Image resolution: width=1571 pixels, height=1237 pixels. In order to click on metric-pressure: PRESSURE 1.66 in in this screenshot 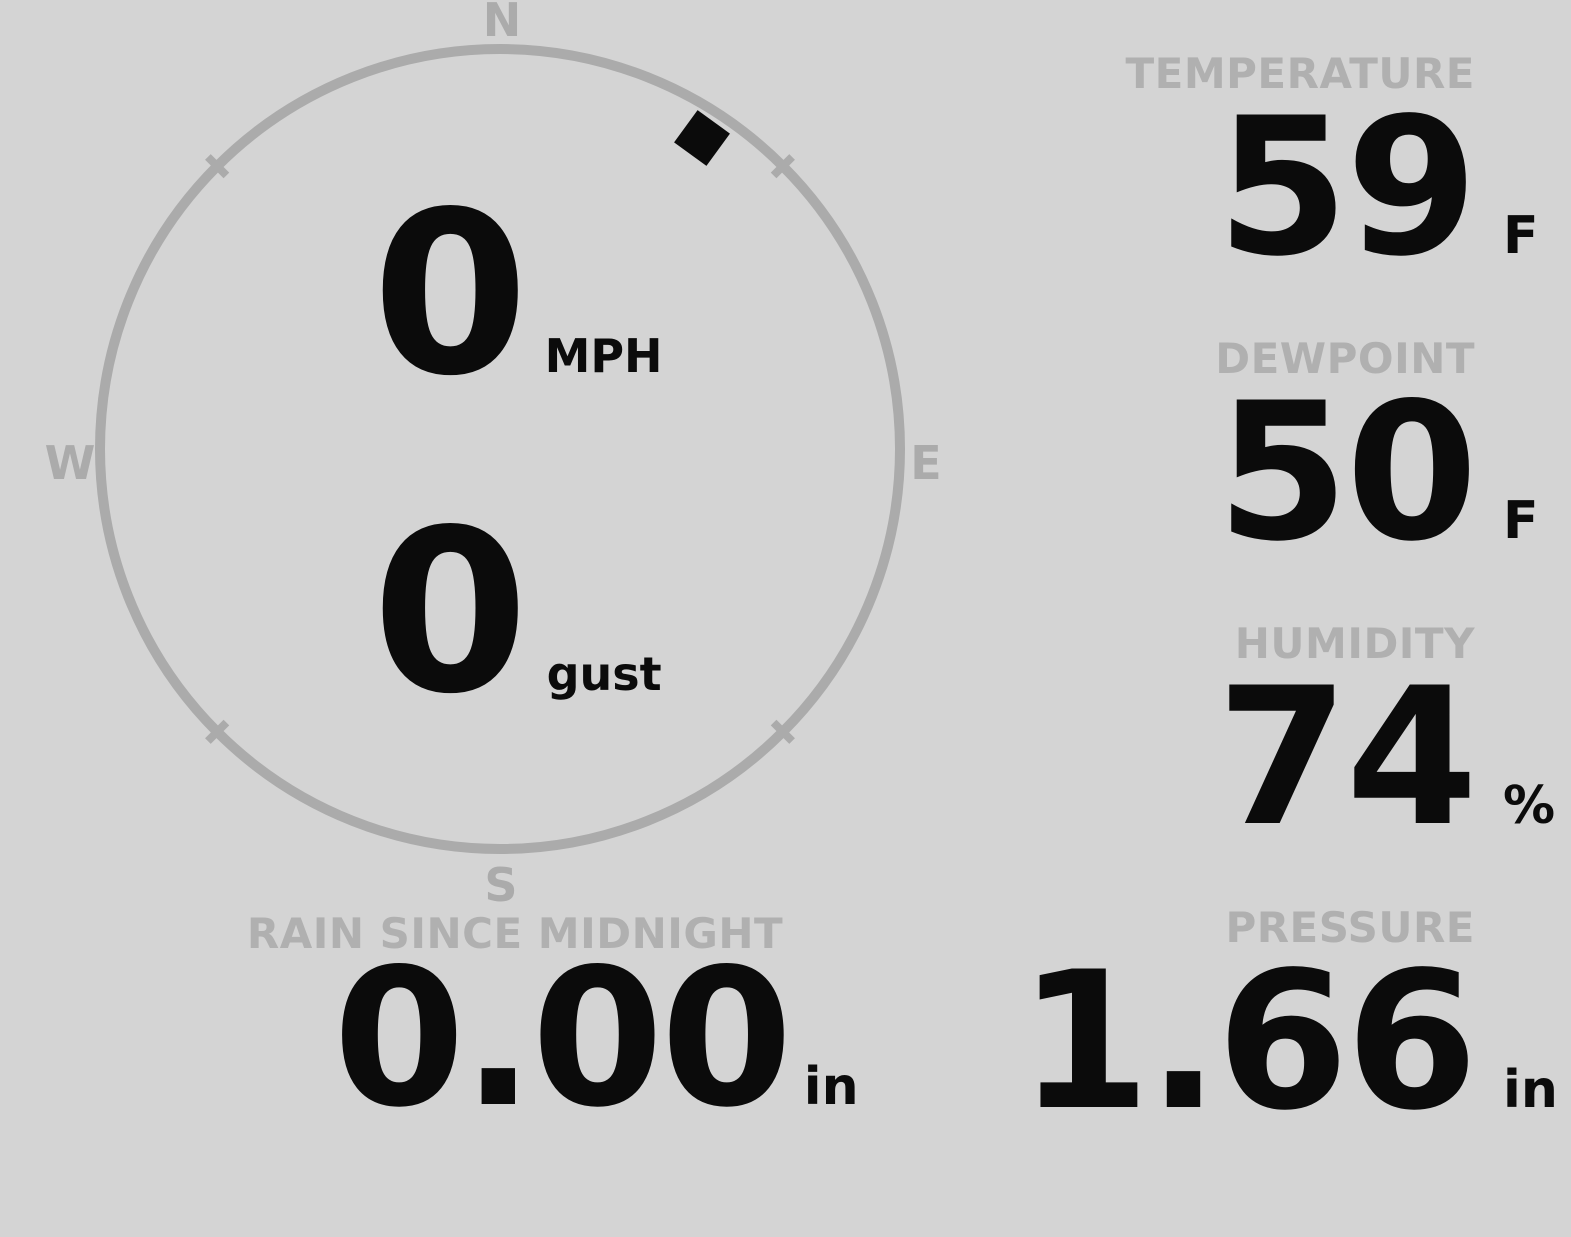, I will do `click(1290, 1022)`.